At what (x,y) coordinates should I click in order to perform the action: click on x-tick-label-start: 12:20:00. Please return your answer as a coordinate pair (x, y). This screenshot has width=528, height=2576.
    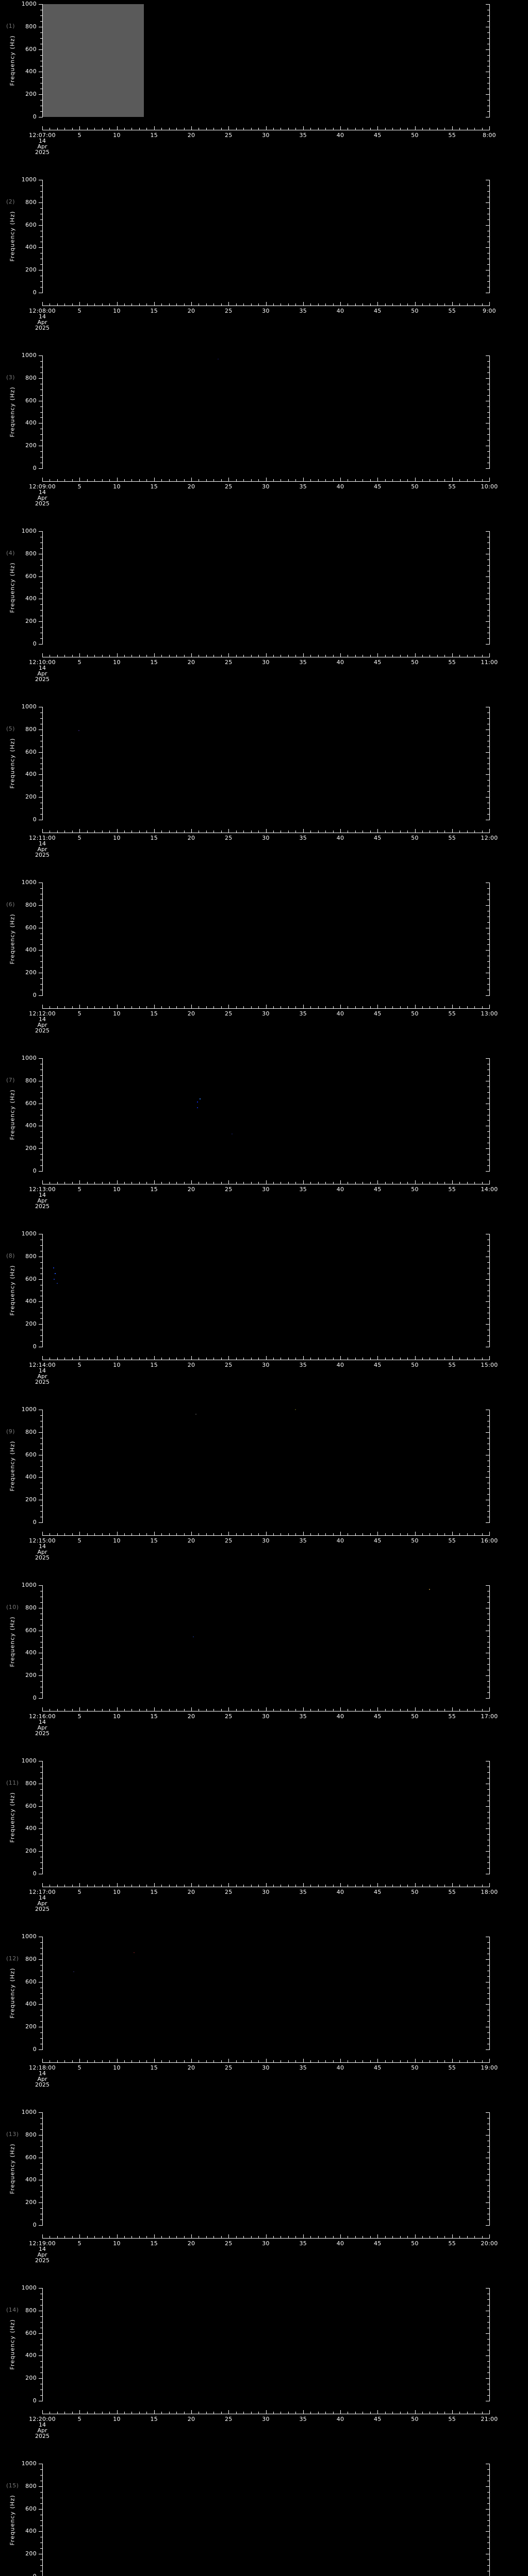
    Looking at the image, I should click on (42, 2419).